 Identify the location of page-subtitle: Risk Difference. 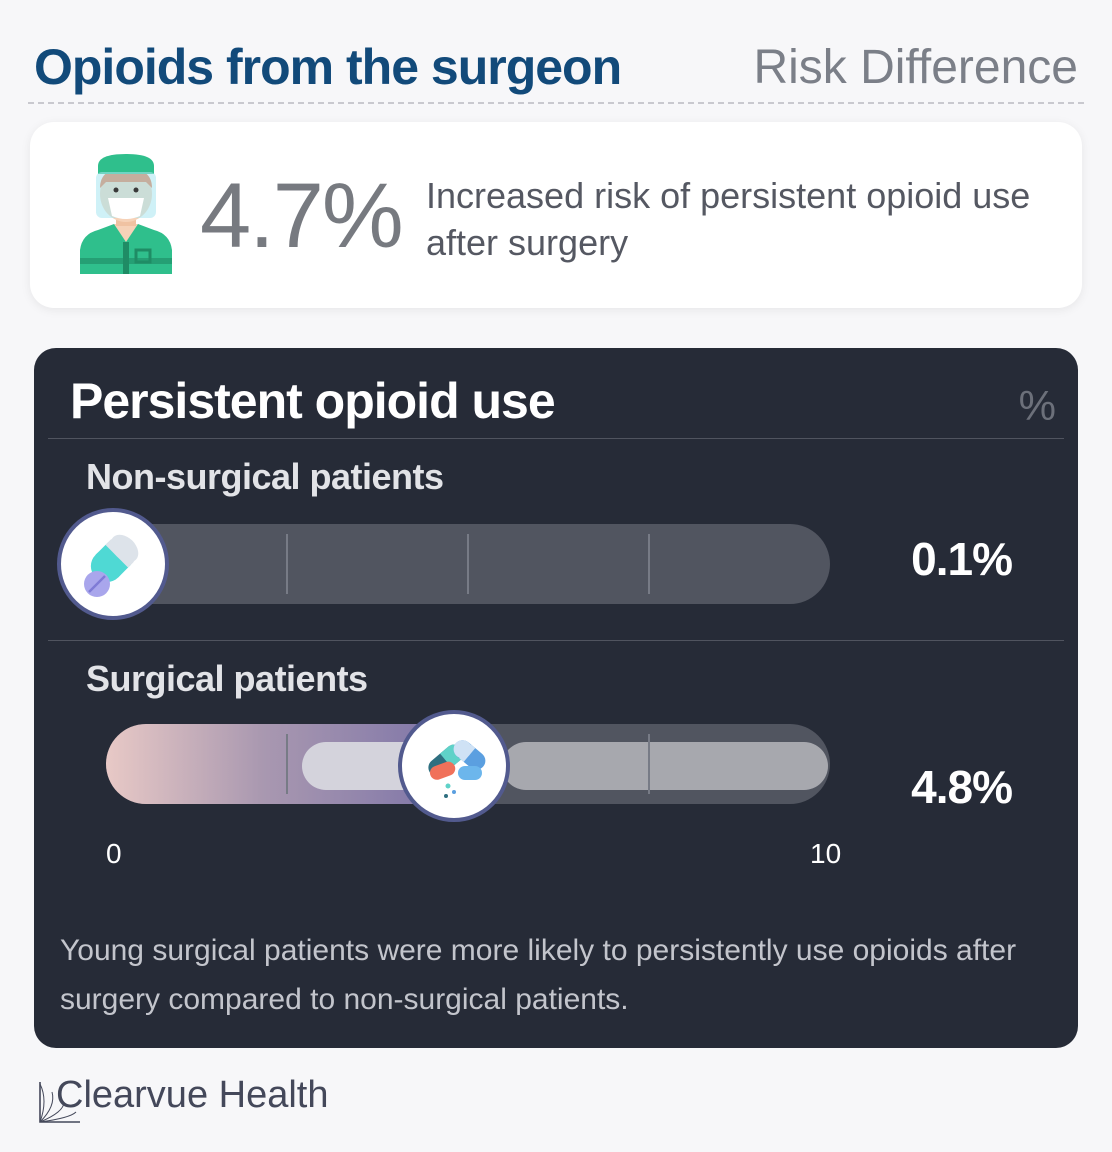
(915, 67).